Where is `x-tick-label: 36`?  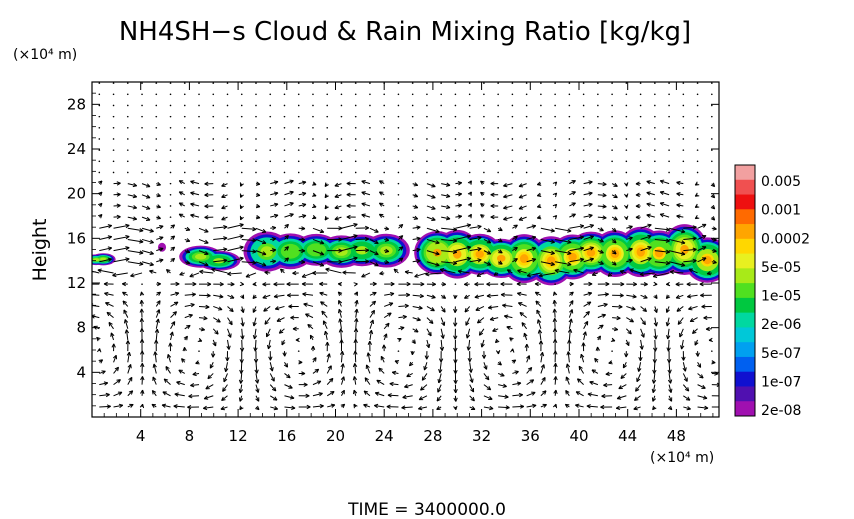
x-tick-label: 36 is located at coordinates (530, 436).